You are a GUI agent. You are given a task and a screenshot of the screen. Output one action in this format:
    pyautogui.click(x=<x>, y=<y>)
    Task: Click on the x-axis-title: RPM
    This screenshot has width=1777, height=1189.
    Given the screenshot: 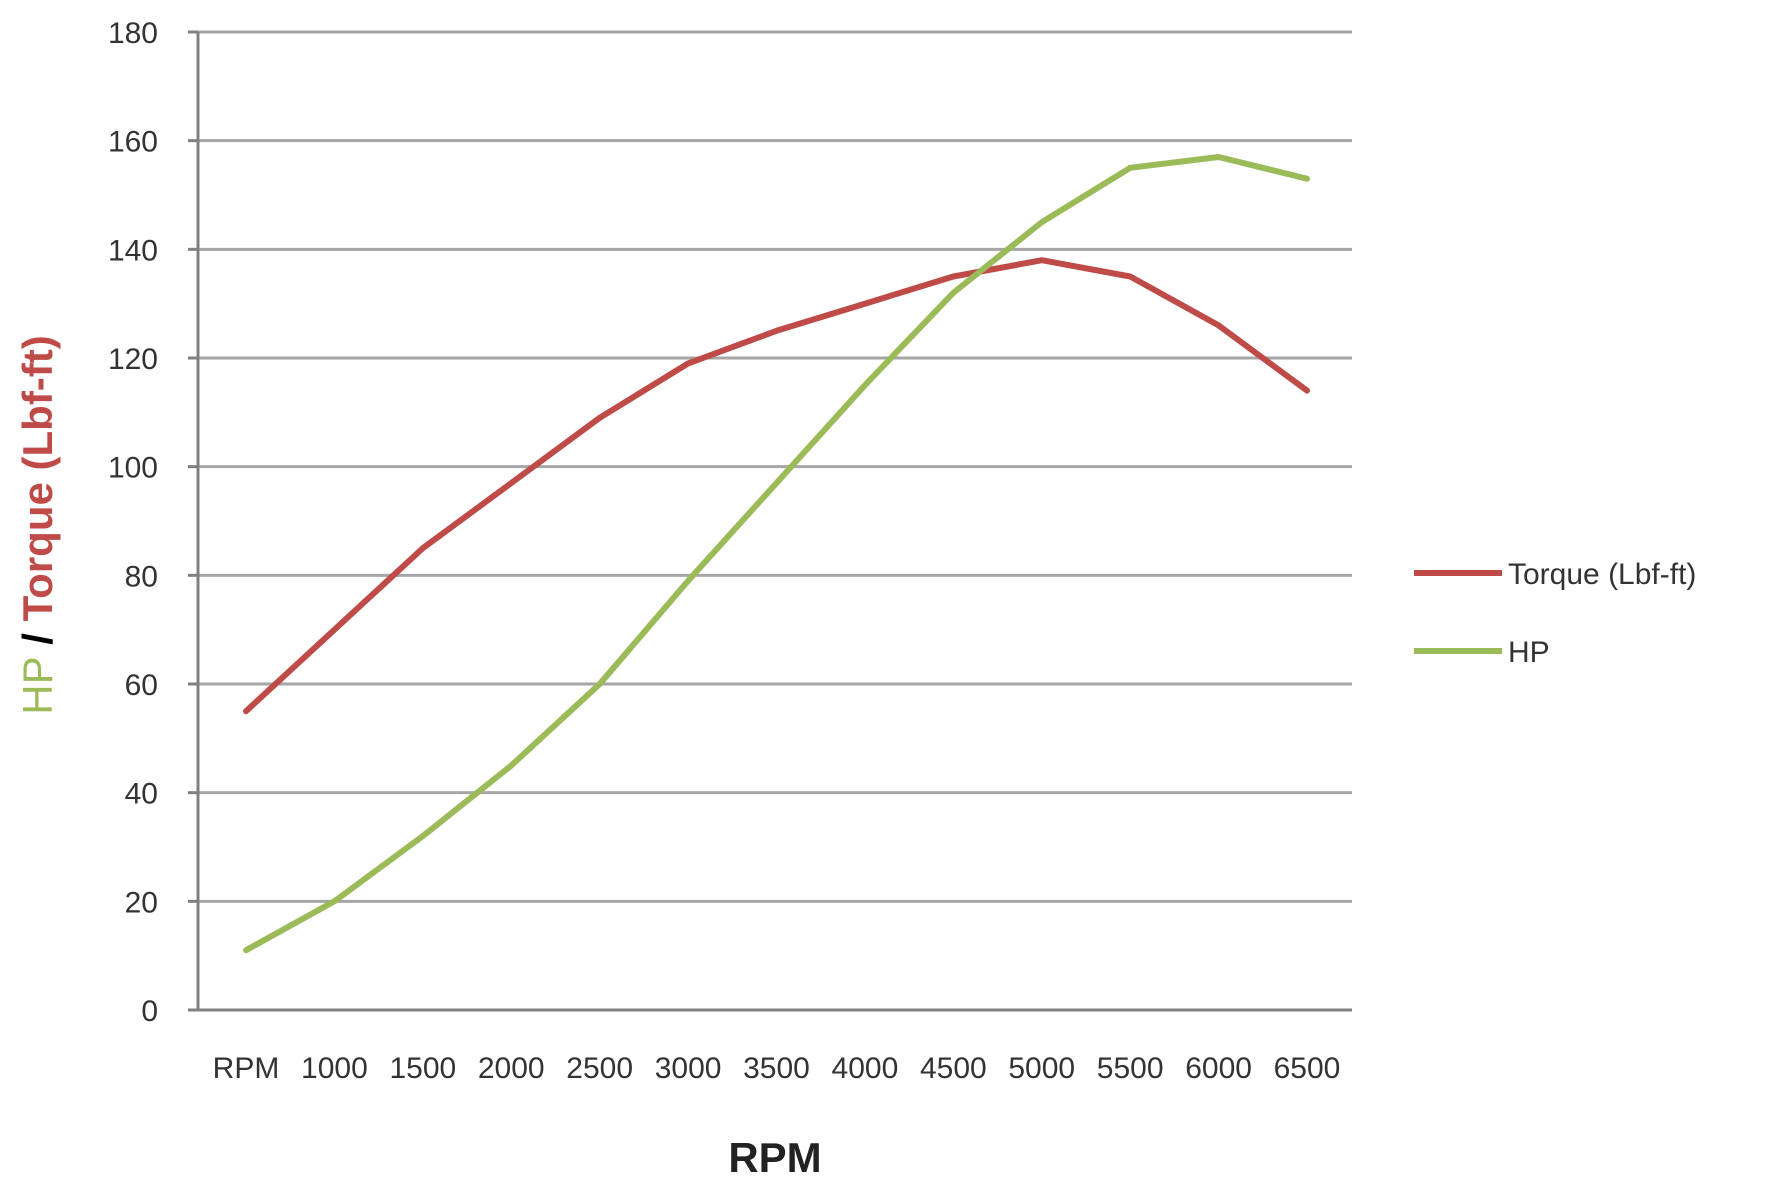 What is the action you would take?
    pyautogui.click(x=774, y=1157)
    